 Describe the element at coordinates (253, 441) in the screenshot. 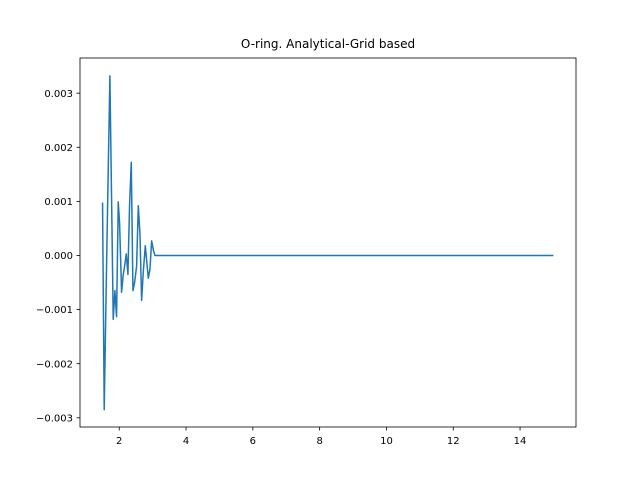

I see `x-tick-label: 6` at that location.